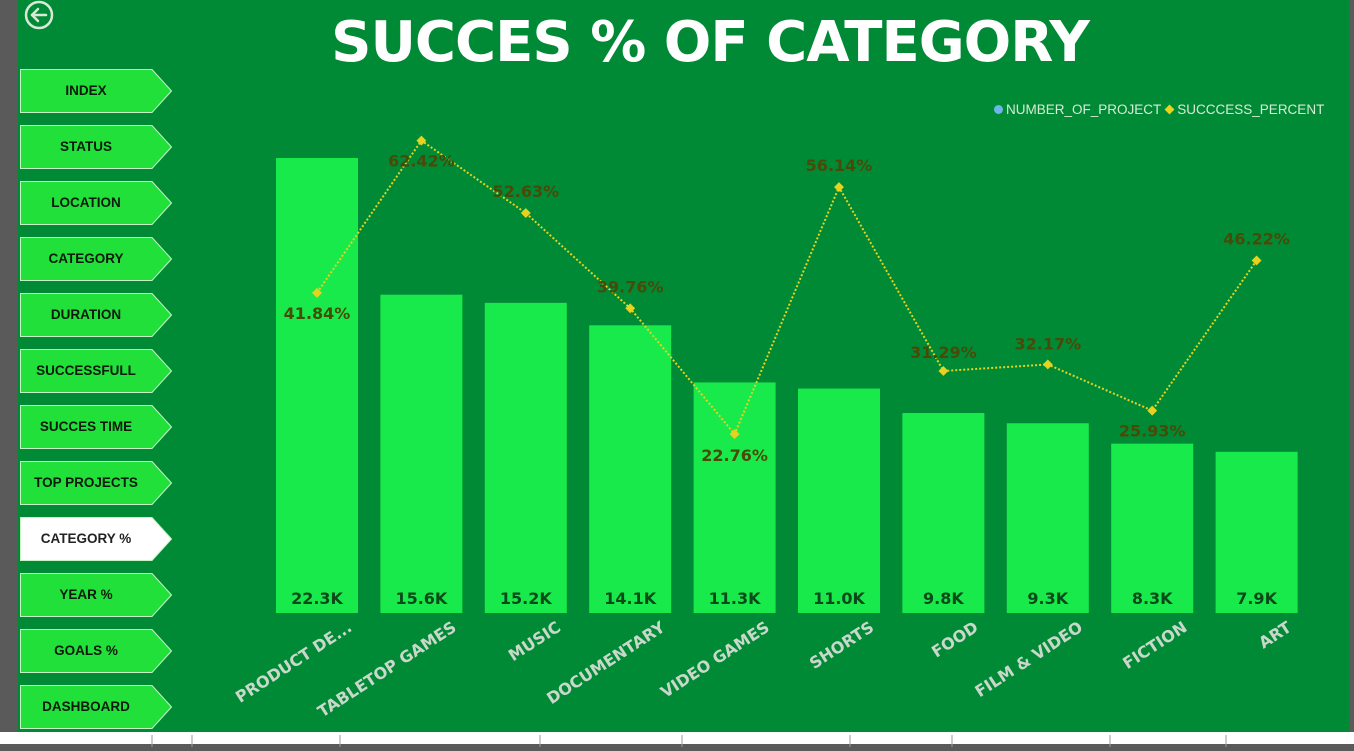  What do you see at coordinates (710, 42) in the screenshot?
I see `page-title: SUCCES % OF CATEGORY` at bounding box center [710, 42].